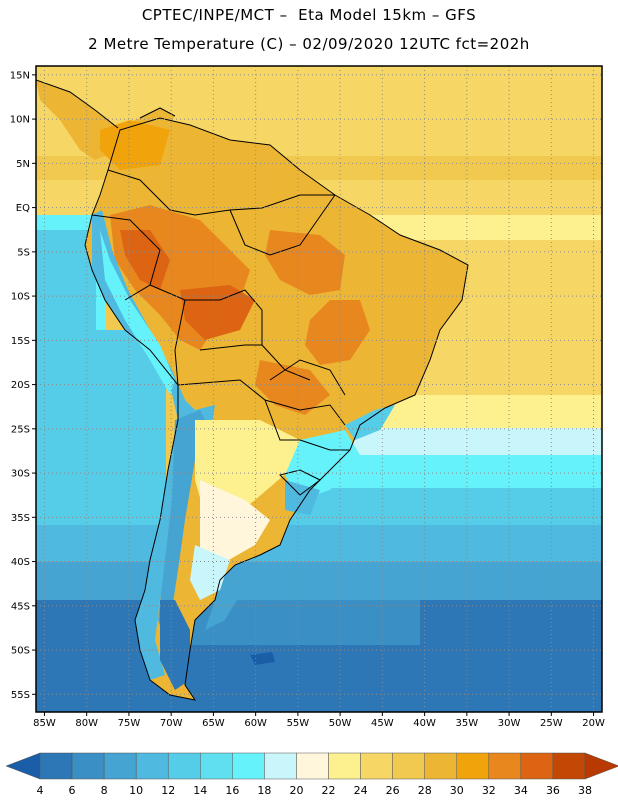 The width and height of the screenshot is (618, 800). I want to click on colorbar-label: 8, so click(104, 790).